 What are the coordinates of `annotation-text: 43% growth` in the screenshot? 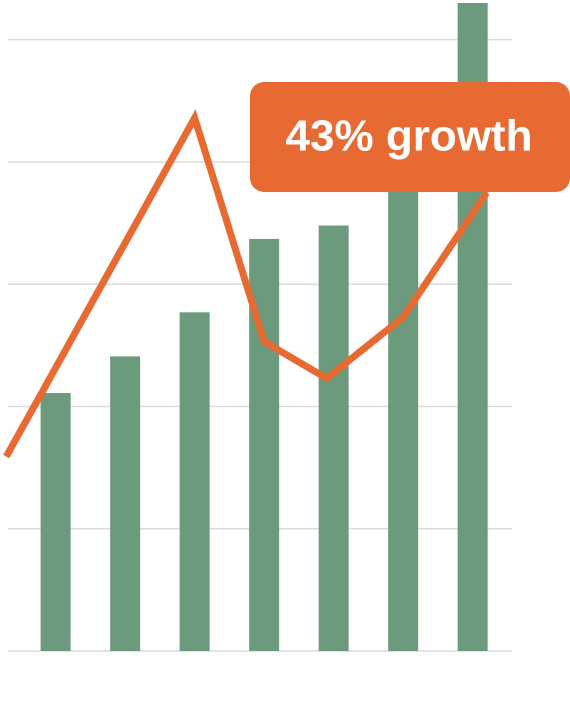 It's located at (409, 136).